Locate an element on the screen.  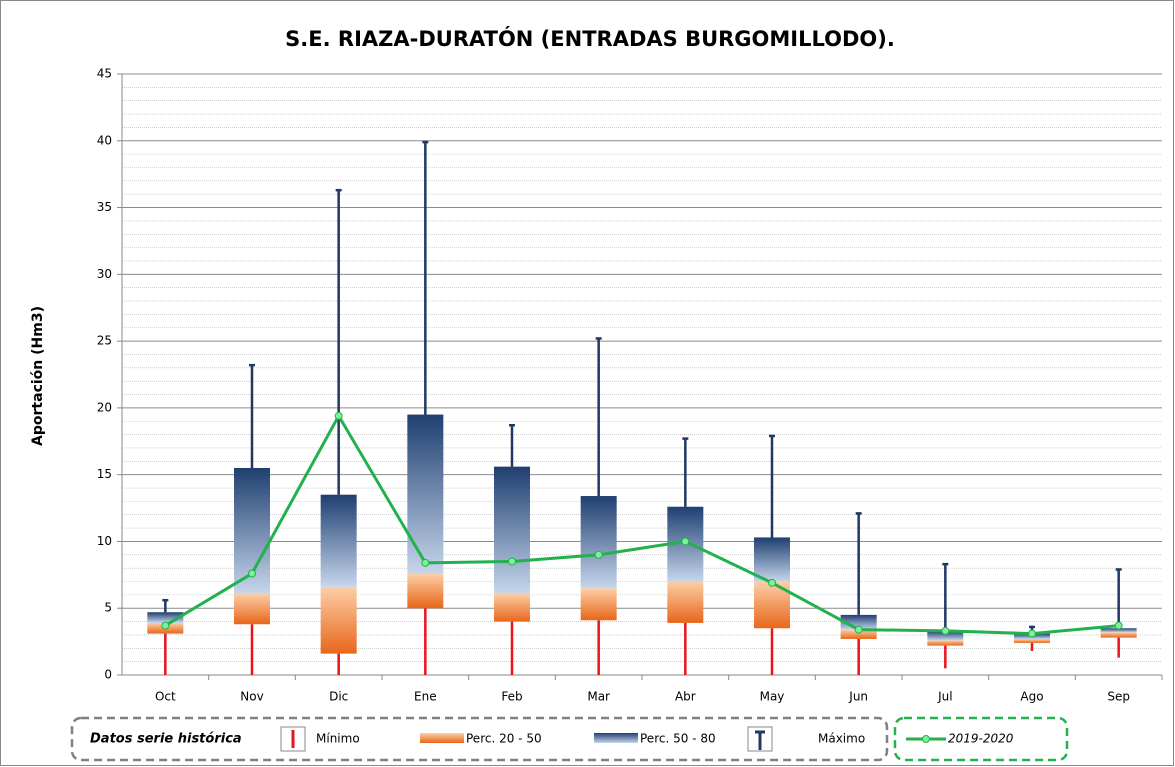
y-tick-label: 15 is located at coordinates (104, 474).